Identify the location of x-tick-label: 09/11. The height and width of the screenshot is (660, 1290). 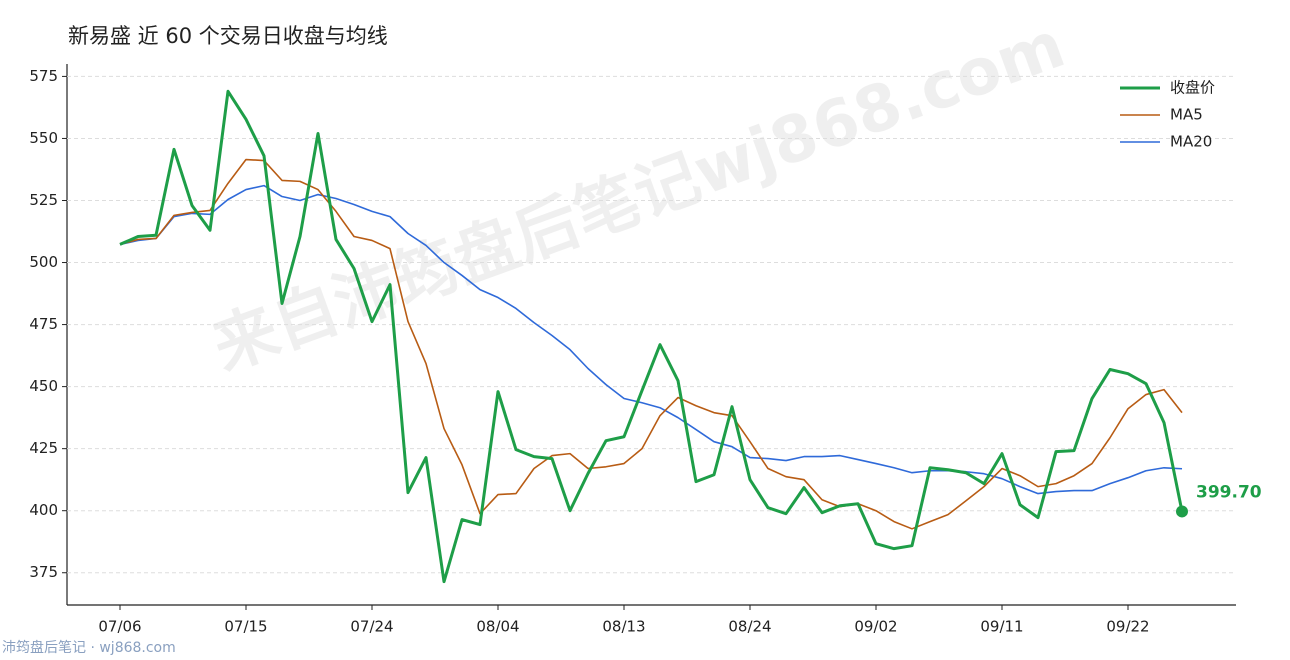
(1001, 627).